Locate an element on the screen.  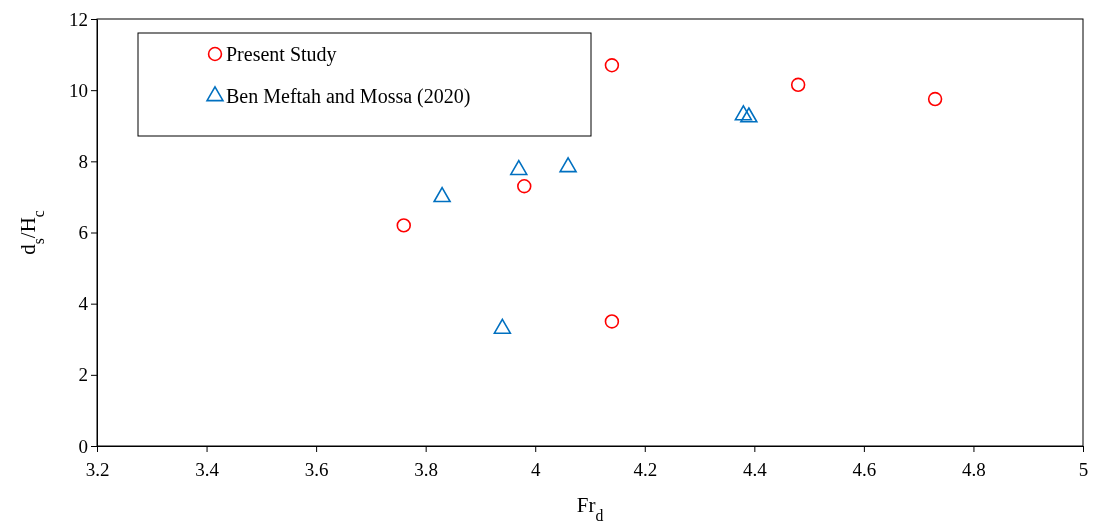
legend-label: Ben Meftah and Mossa (2020) is located at coordinates (348, 96).